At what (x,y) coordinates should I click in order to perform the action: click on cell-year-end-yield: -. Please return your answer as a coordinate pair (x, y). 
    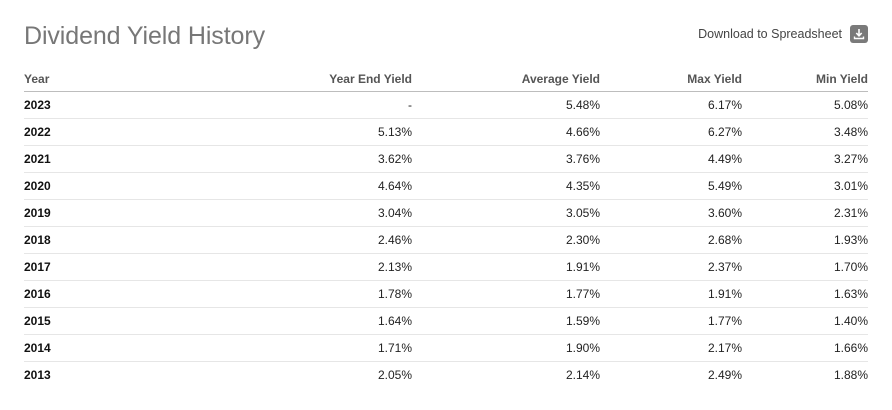
    Looking at the image, I should click on (278, 105).